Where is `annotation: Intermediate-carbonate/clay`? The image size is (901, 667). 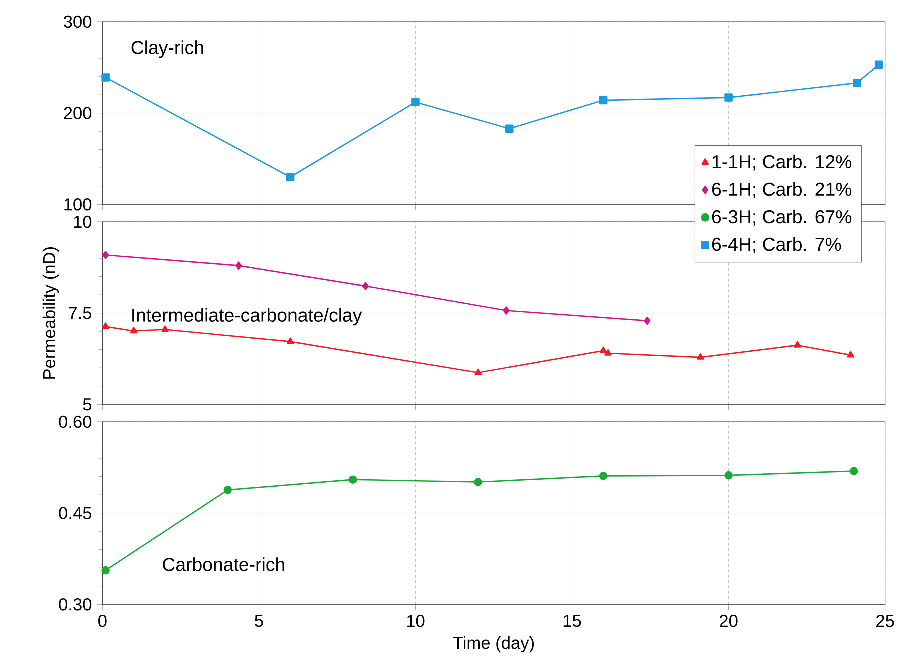 annotation: Intermediate-carbonate/clay is located at coordinates (247, 317).